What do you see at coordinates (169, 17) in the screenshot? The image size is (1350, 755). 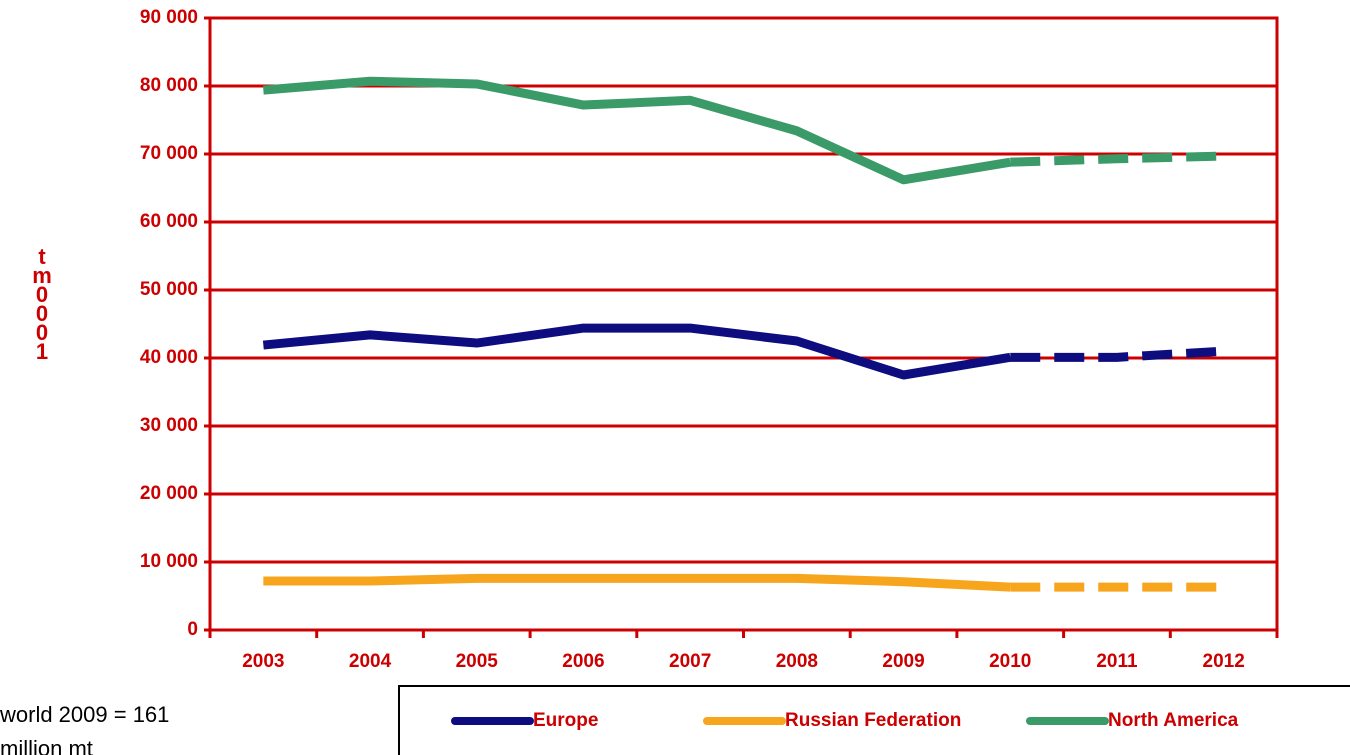 I see `y-tick-label: 90 000` at bounding box center [169, 17].